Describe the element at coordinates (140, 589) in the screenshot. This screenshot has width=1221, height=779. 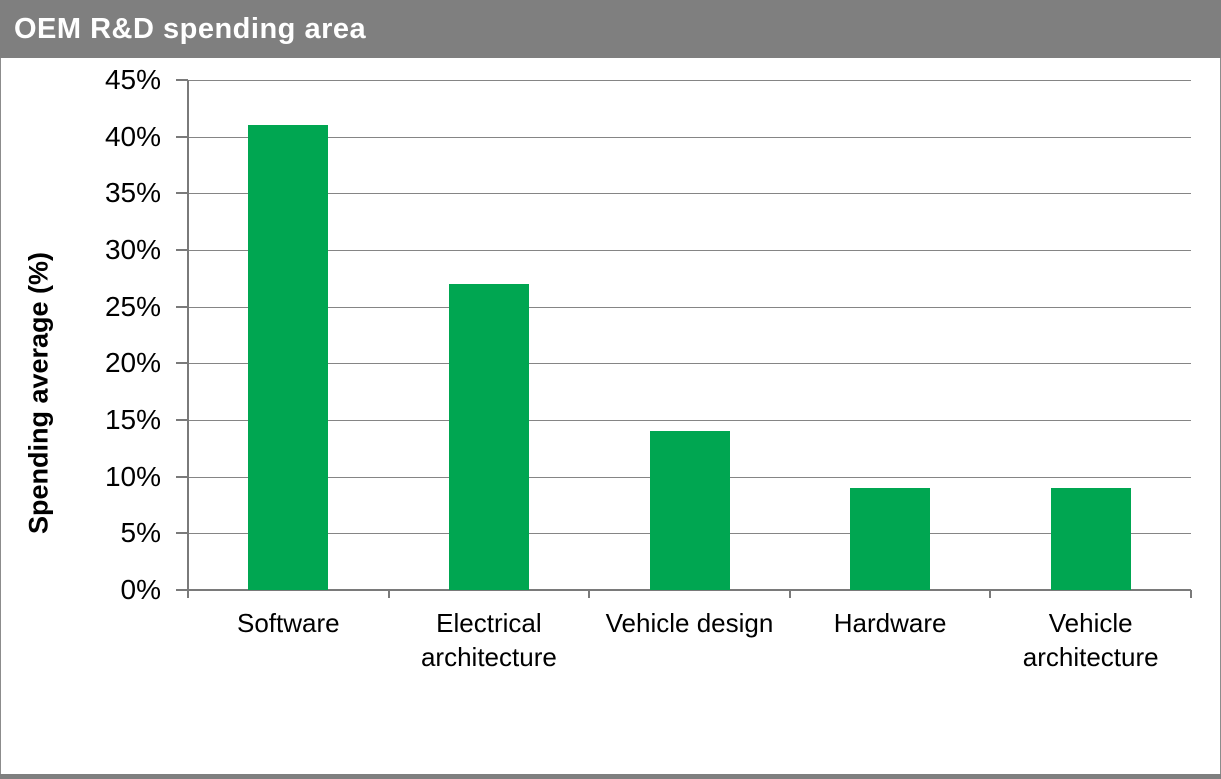
I see `y-tick-label-0: 0%` at that location.